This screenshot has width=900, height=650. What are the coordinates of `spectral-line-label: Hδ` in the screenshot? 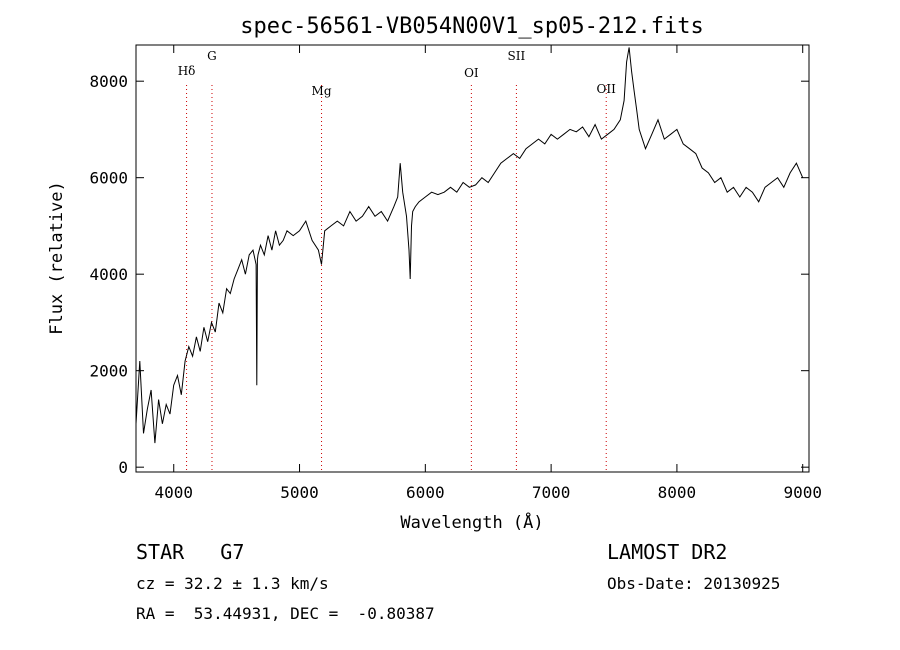 It's located at (187, 71).